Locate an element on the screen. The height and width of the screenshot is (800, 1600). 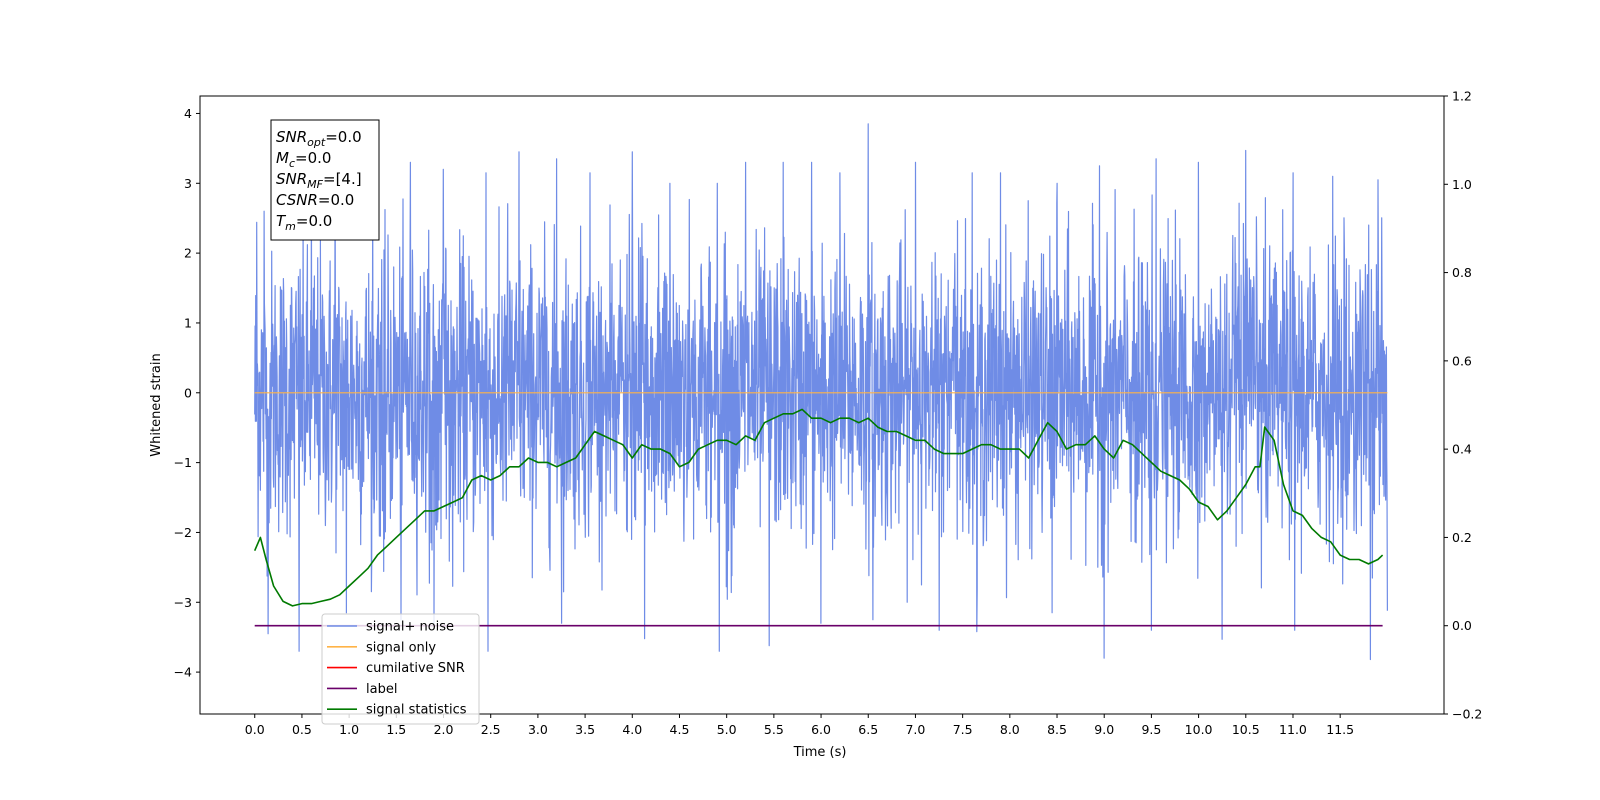
y-tick-label: −1 is located at coordinates (183, 462).